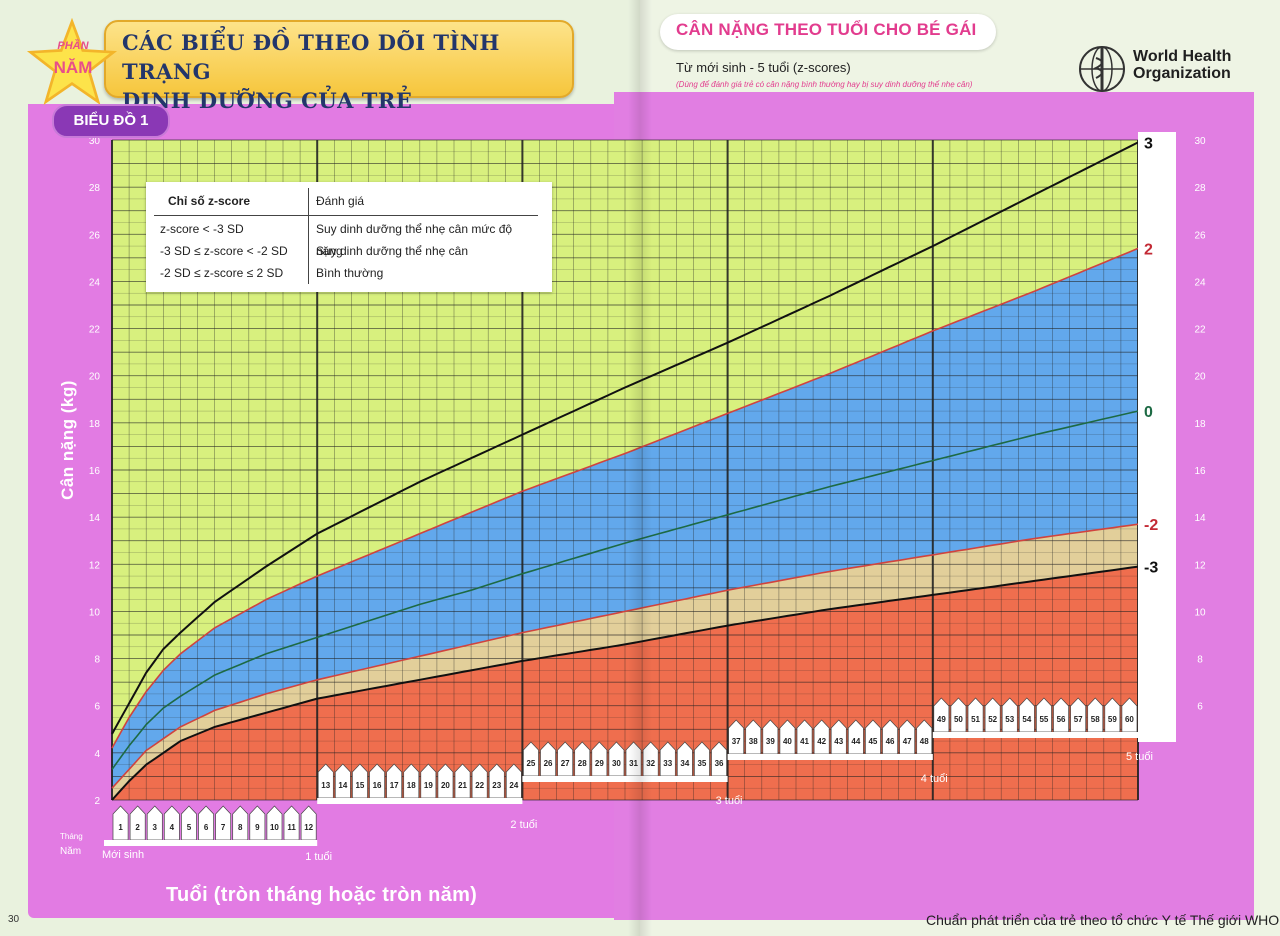  What do you see at coordinates (890, 741) in the screenshot?
I see `month-label: 46` at bounding box center [890, 741].